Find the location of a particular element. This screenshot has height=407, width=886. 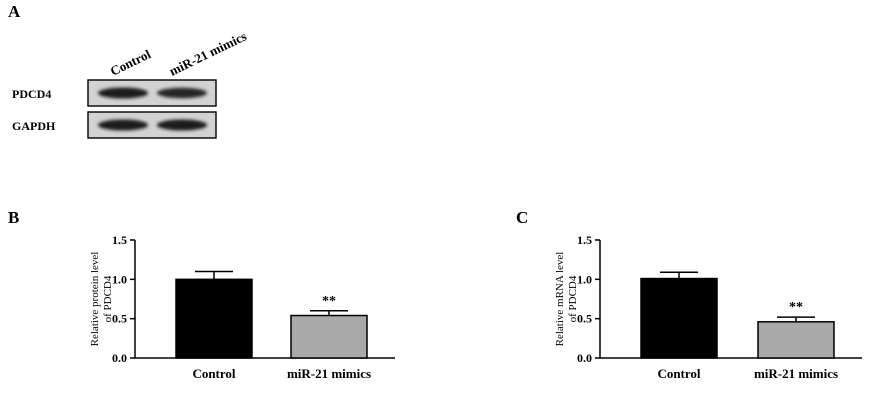

y-axis-label: Relative mRNA levelof PDCD4 is located at coordinates (566, 299).